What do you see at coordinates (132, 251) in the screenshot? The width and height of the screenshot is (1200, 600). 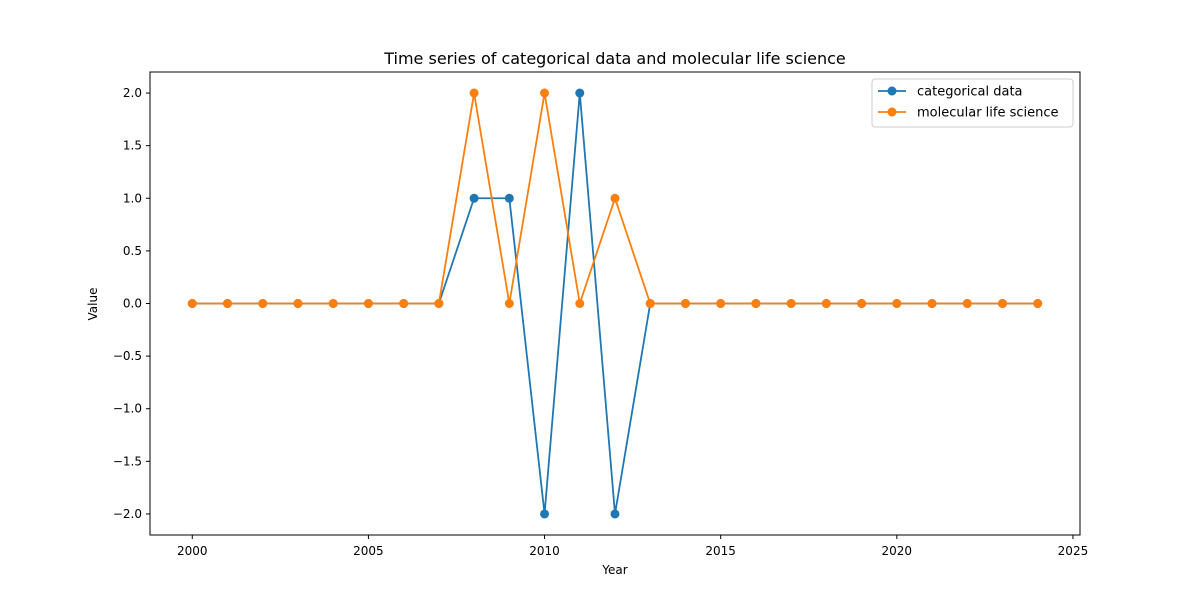 I see `y-tick-label: 0.5` at bounding box center [132, 251].